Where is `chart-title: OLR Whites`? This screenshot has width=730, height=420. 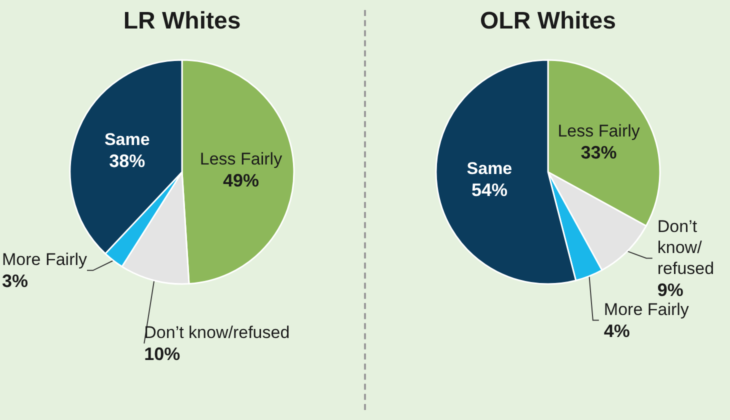
chart-title: OLR Whites is located at coordinates (548, 21).